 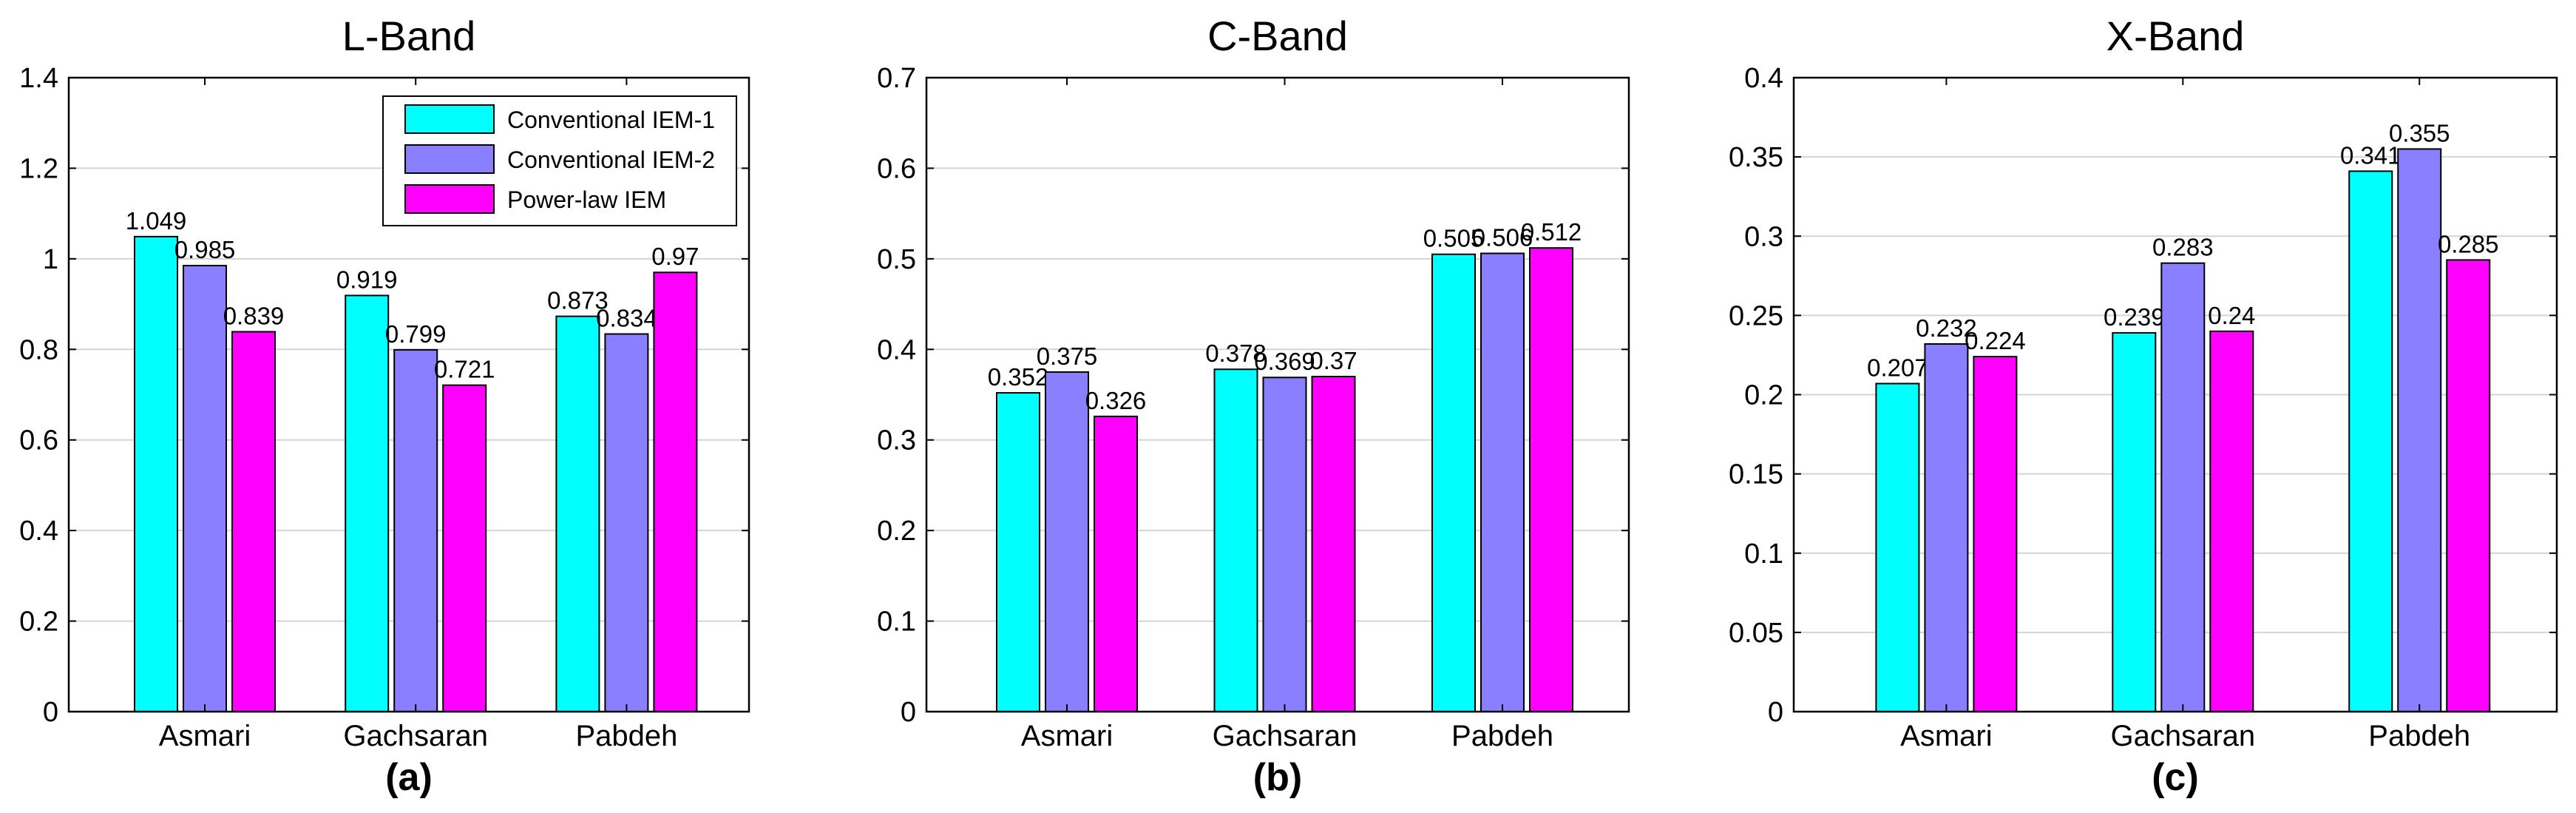 What do you see at coordinates (1946, 328) in the screenshot?
I see `data-label: 0.232` at bounding box center [1946, 328].